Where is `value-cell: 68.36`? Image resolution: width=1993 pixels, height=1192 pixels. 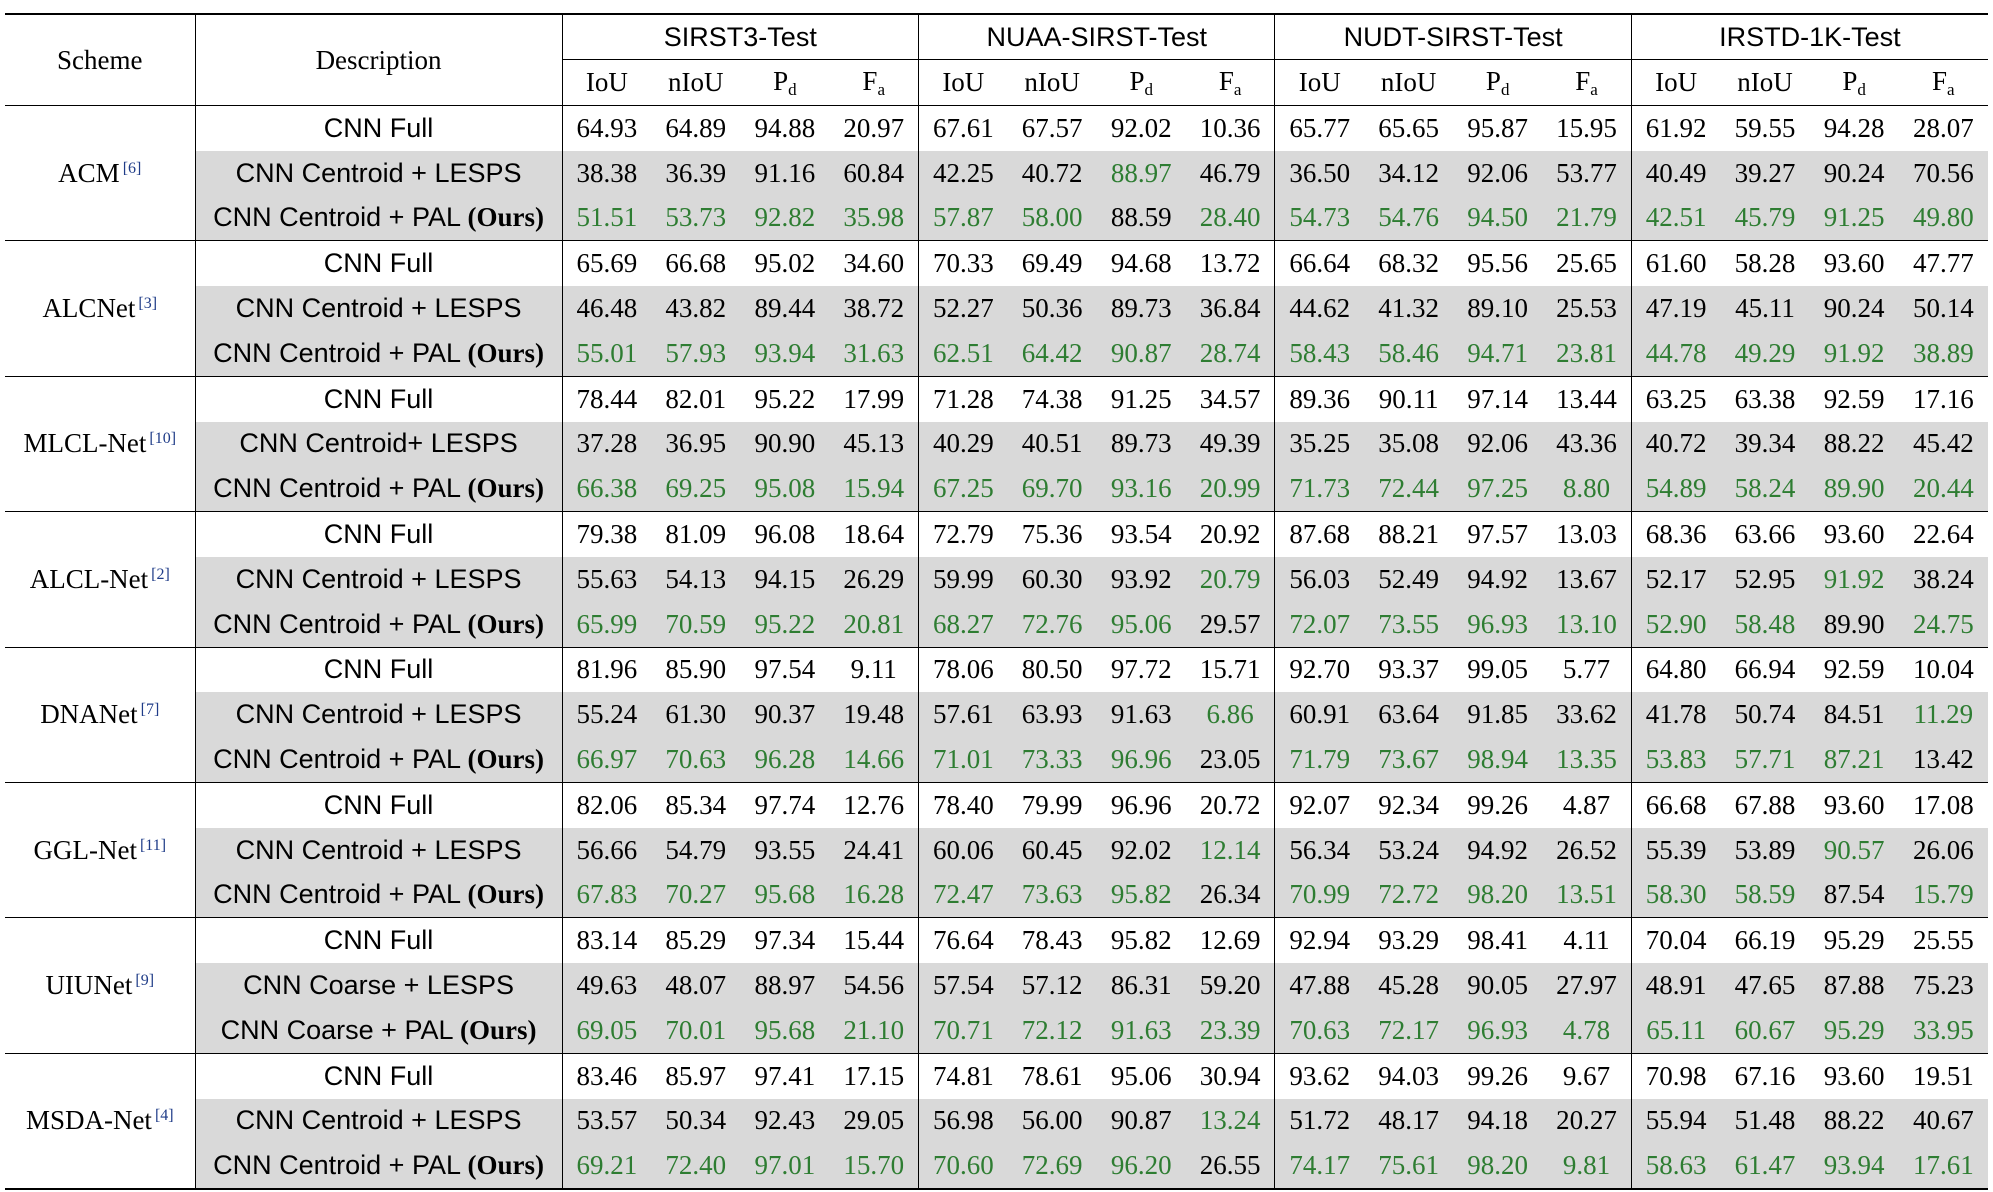
value-cell: 68.36 is located at coordinates (1676, 534).